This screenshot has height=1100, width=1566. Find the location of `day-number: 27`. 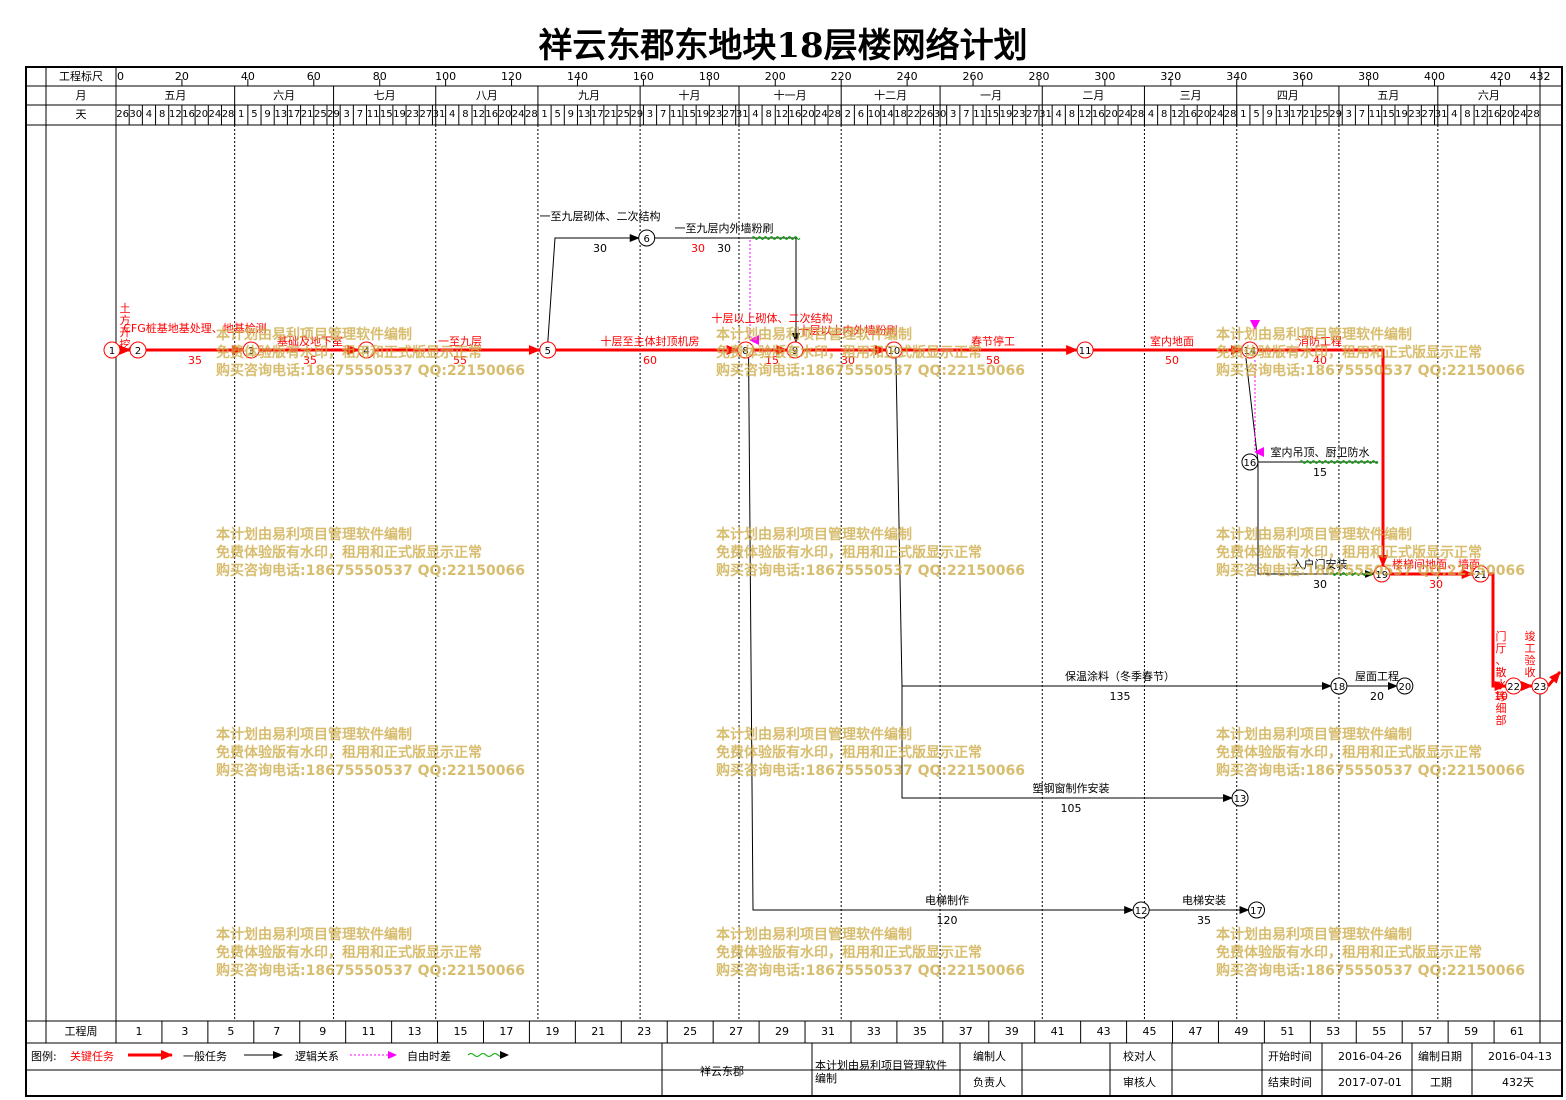

day-number: 27 is located at coordinates (1428, 114).